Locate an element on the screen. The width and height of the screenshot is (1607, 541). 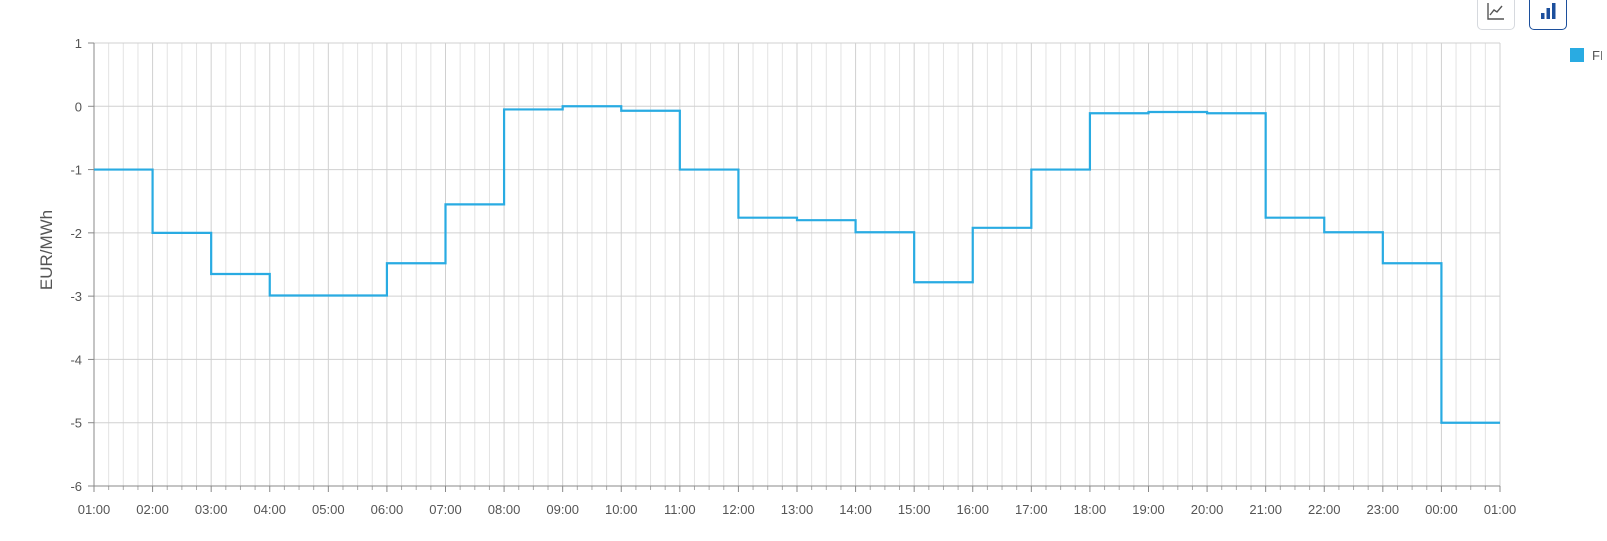
x-tick-label: 13:00 is located at coordinates (797, 509).